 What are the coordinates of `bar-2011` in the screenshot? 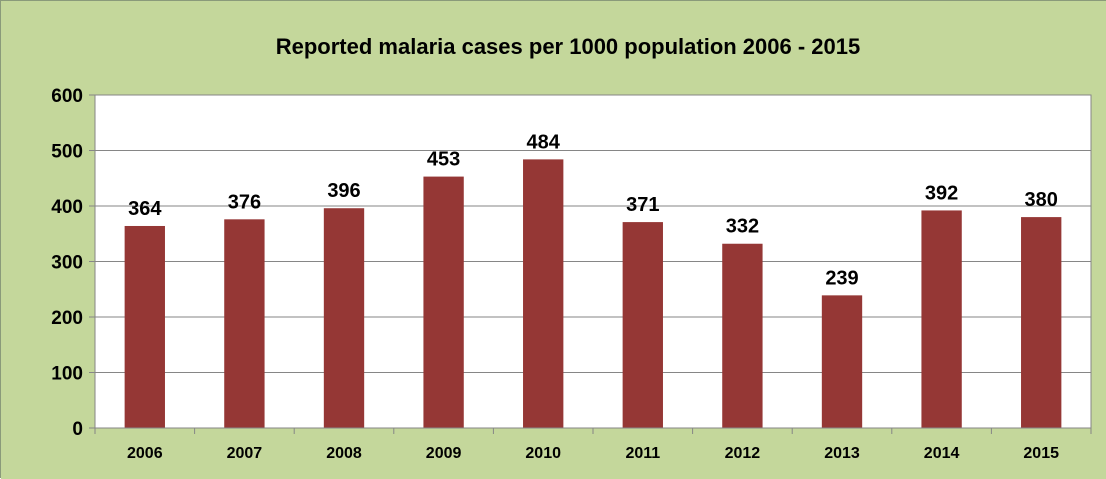 It's located at (642, 325).